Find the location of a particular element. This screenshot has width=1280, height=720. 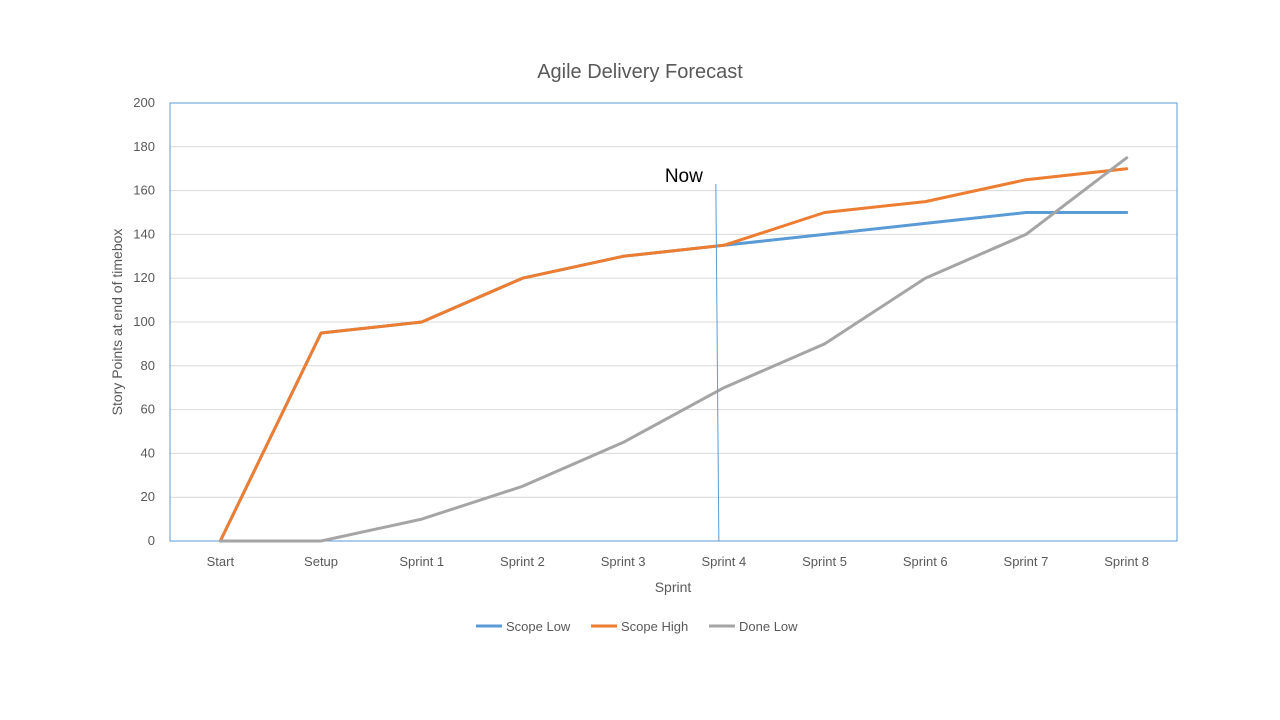

legend-label-done-low: Done Low is located at coordinates (768, 626).